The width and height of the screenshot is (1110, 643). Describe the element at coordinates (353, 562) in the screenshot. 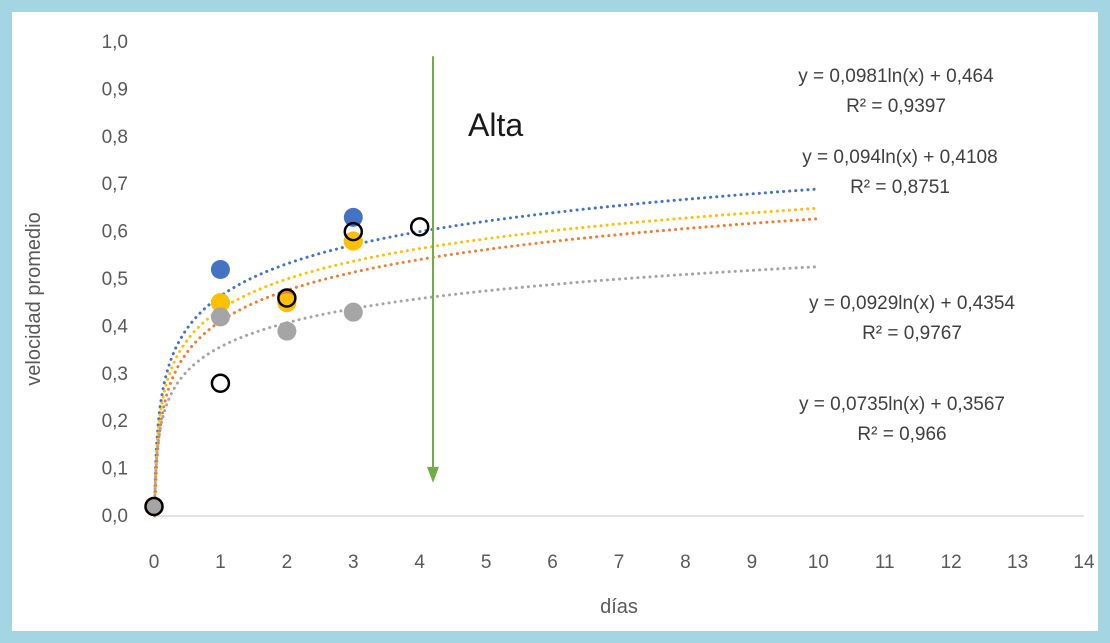

I see `x-tick-label: 3` at that location.